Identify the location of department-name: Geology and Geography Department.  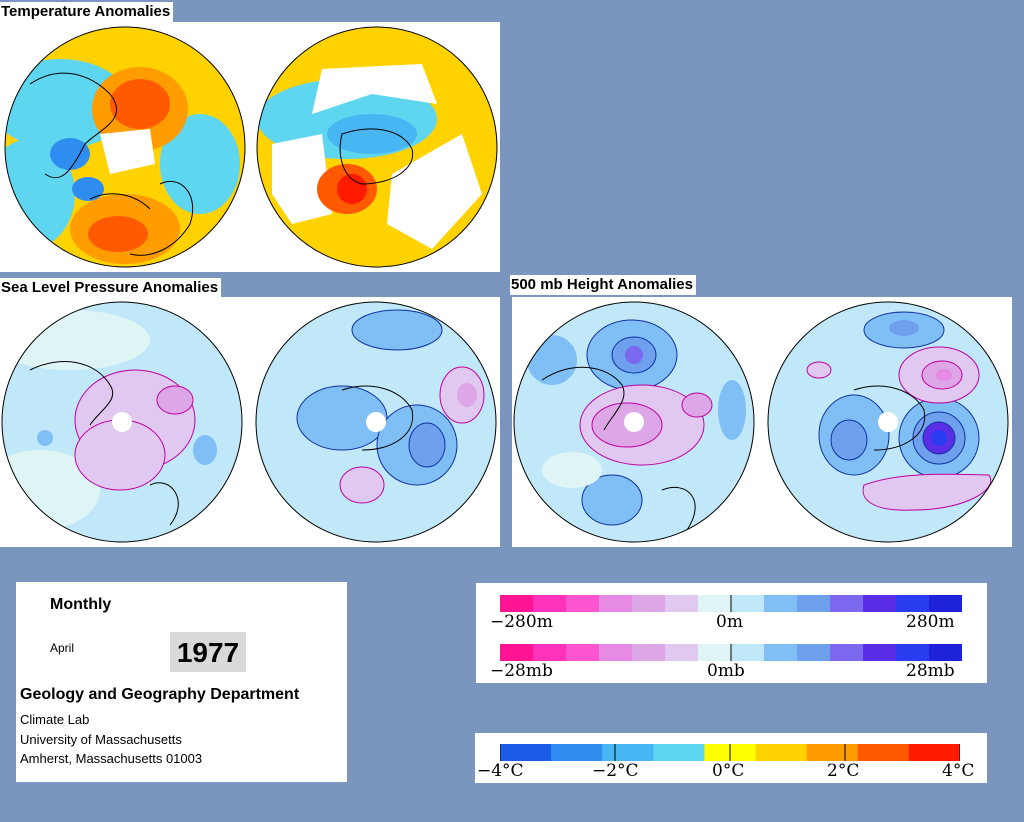
(160, 694).